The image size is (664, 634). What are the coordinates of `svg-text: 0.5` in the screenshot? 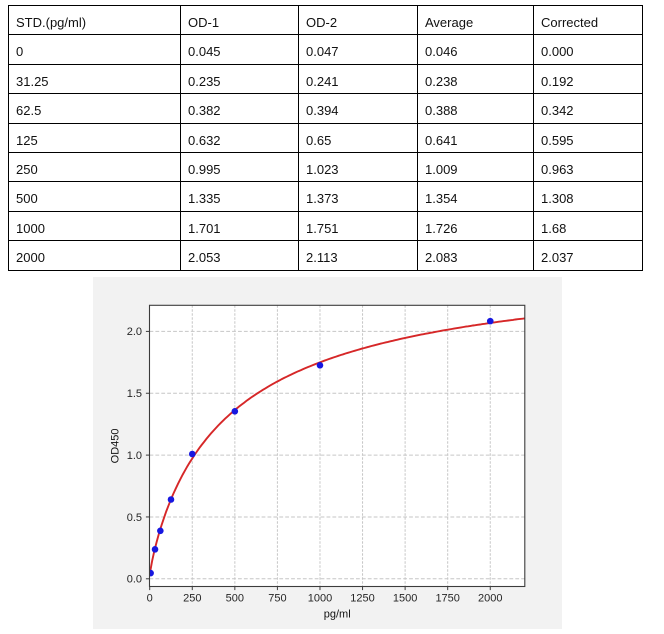 It's located at (134, 518).